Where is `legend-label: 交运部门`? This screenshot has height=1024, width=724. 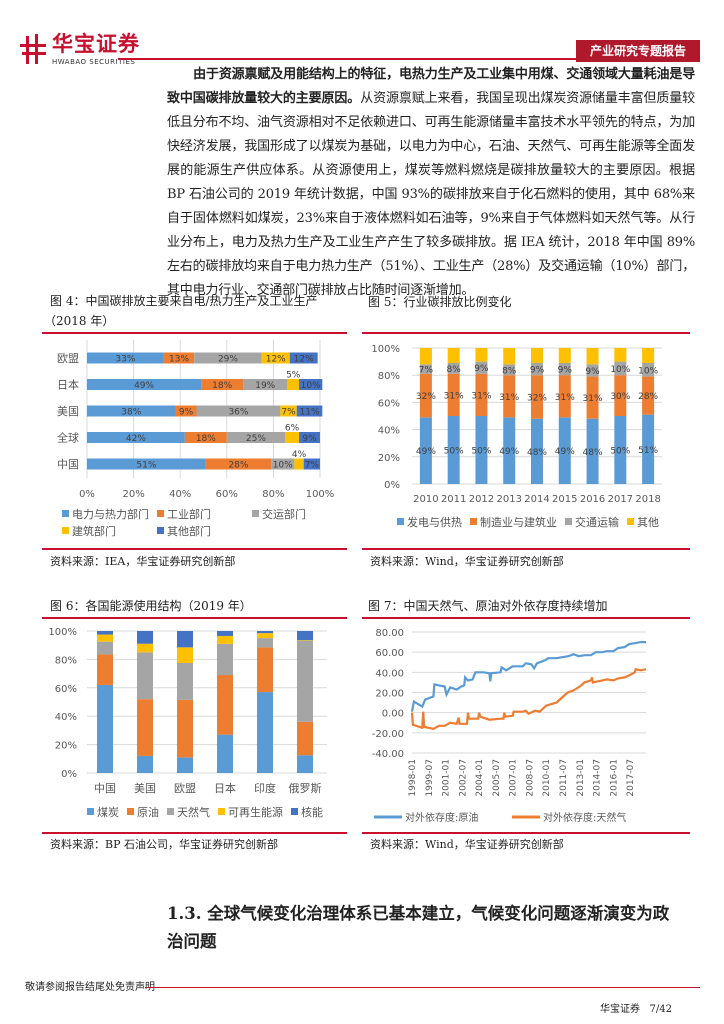
legend-label: 交运部门 is located at coordinates (284, 514).